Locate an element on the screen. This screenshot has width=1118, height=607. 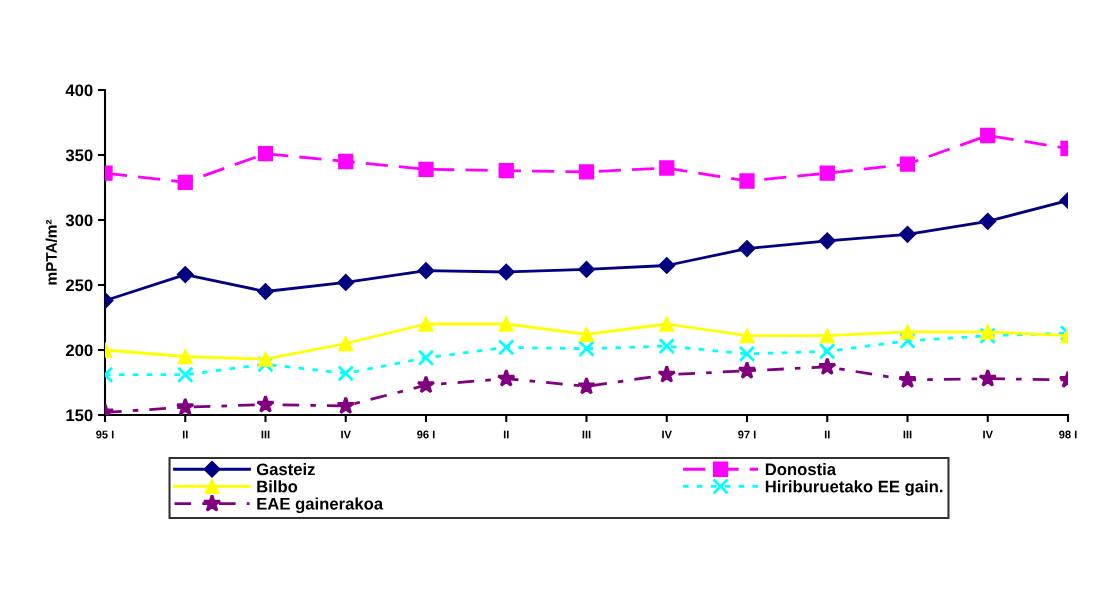
legend-label: EAE gainerakoa is located at coordinates (320, 505).